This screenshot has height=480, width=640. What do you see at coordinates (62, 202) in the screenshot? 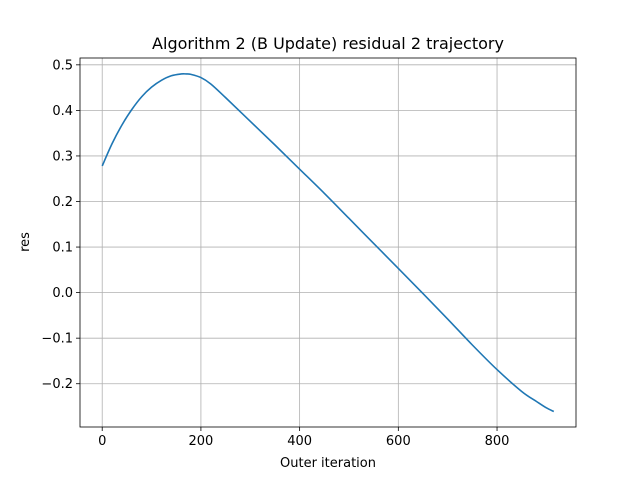
I see `y-tick-label: 0.2` at bounding box center [62, 202].